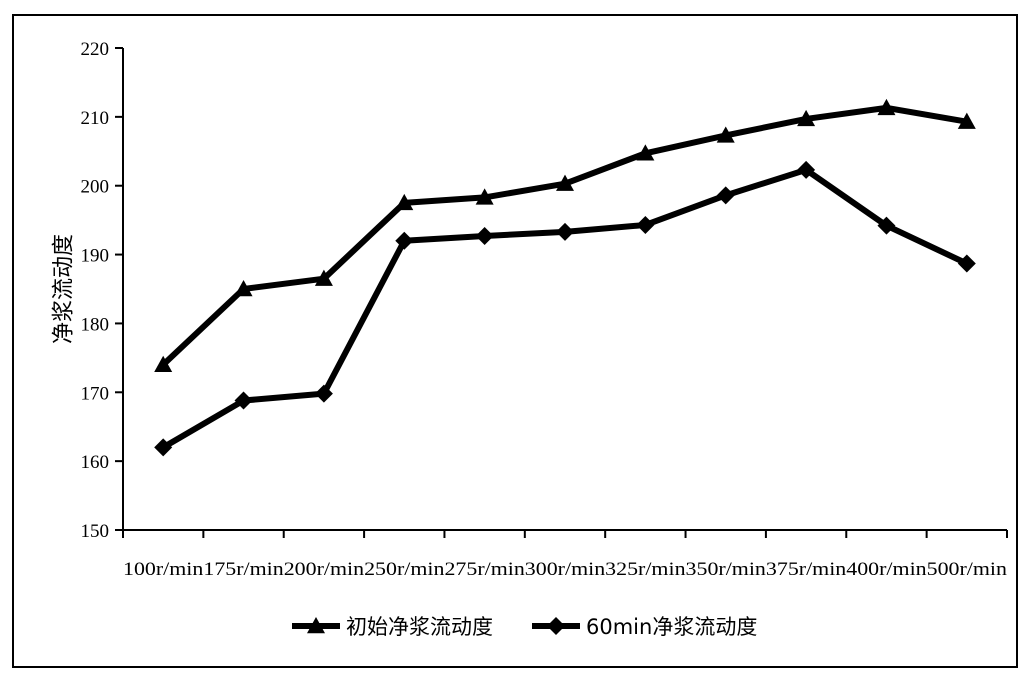  Describe the element at coordinates (95, 462) in the screenshot. I see `y-tick-label: 160` at that location.